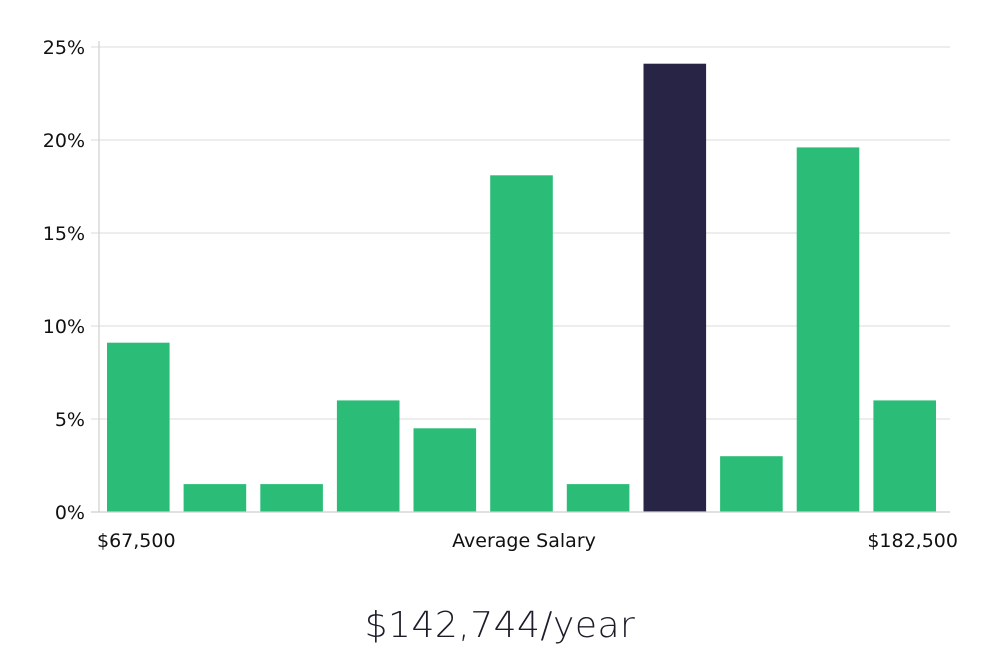 This screenshot has width=1000, height=660. I want to click on highlighted-bar, so click(675, 287).